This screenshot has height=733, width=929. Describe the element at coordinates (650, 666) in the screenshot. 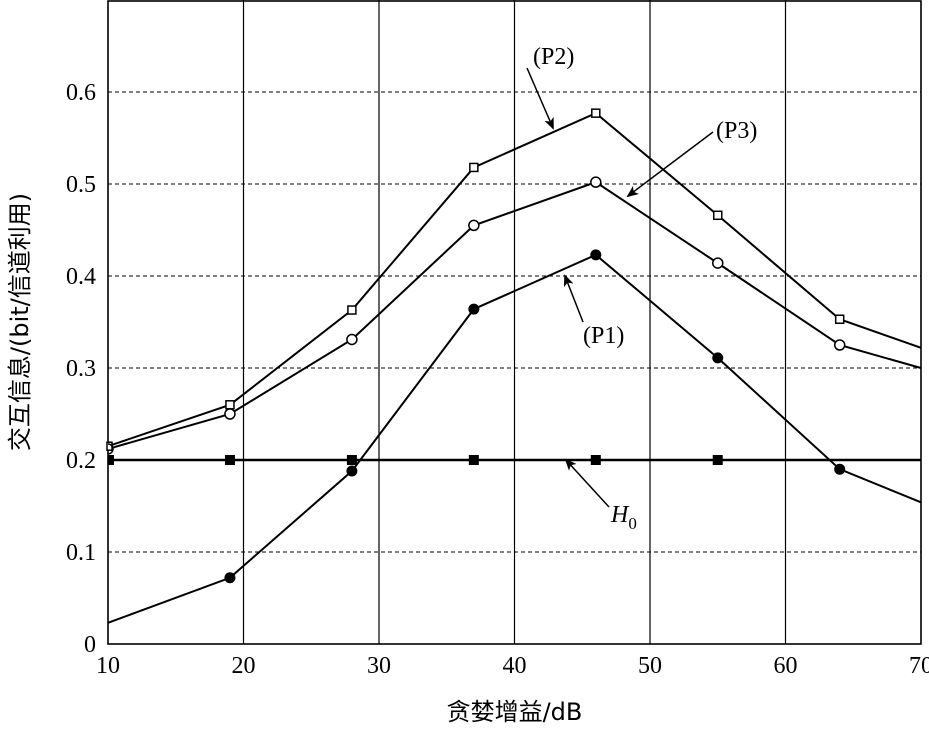

I see `x-tick-label: 50` at that location.